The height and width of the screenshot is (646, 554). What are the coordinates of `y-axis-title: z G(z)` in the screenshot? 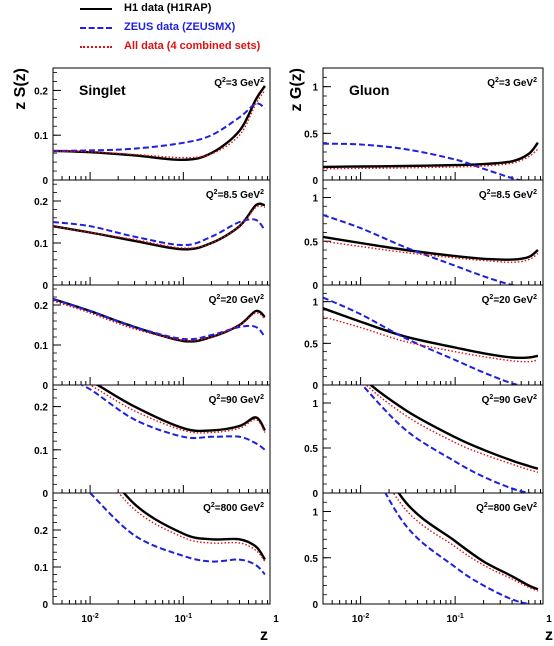 It's located at (296, 90).